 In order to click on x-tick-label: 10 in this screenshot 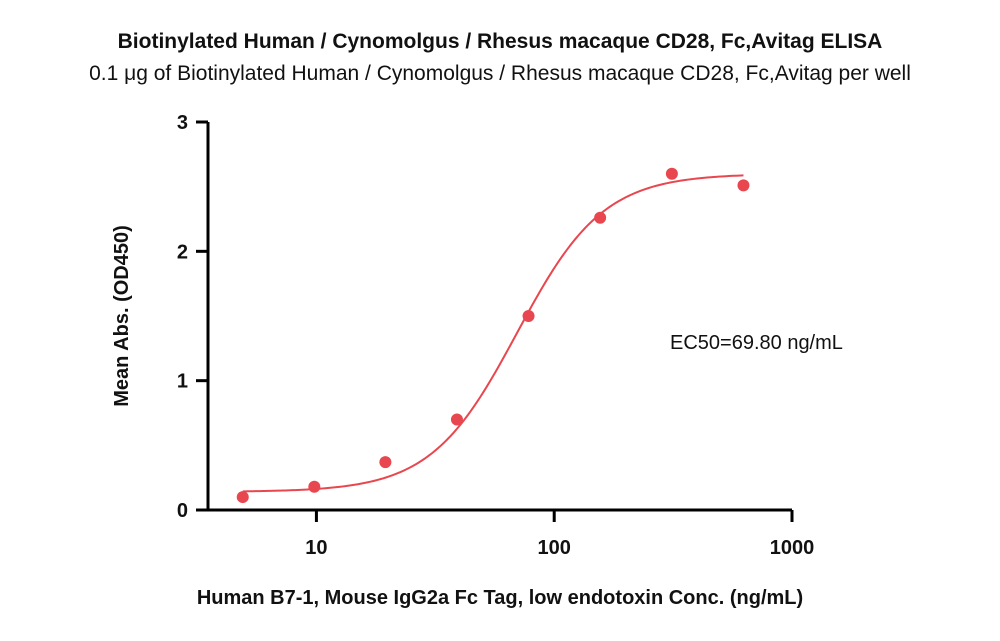, I will do `click(316, 548)`.